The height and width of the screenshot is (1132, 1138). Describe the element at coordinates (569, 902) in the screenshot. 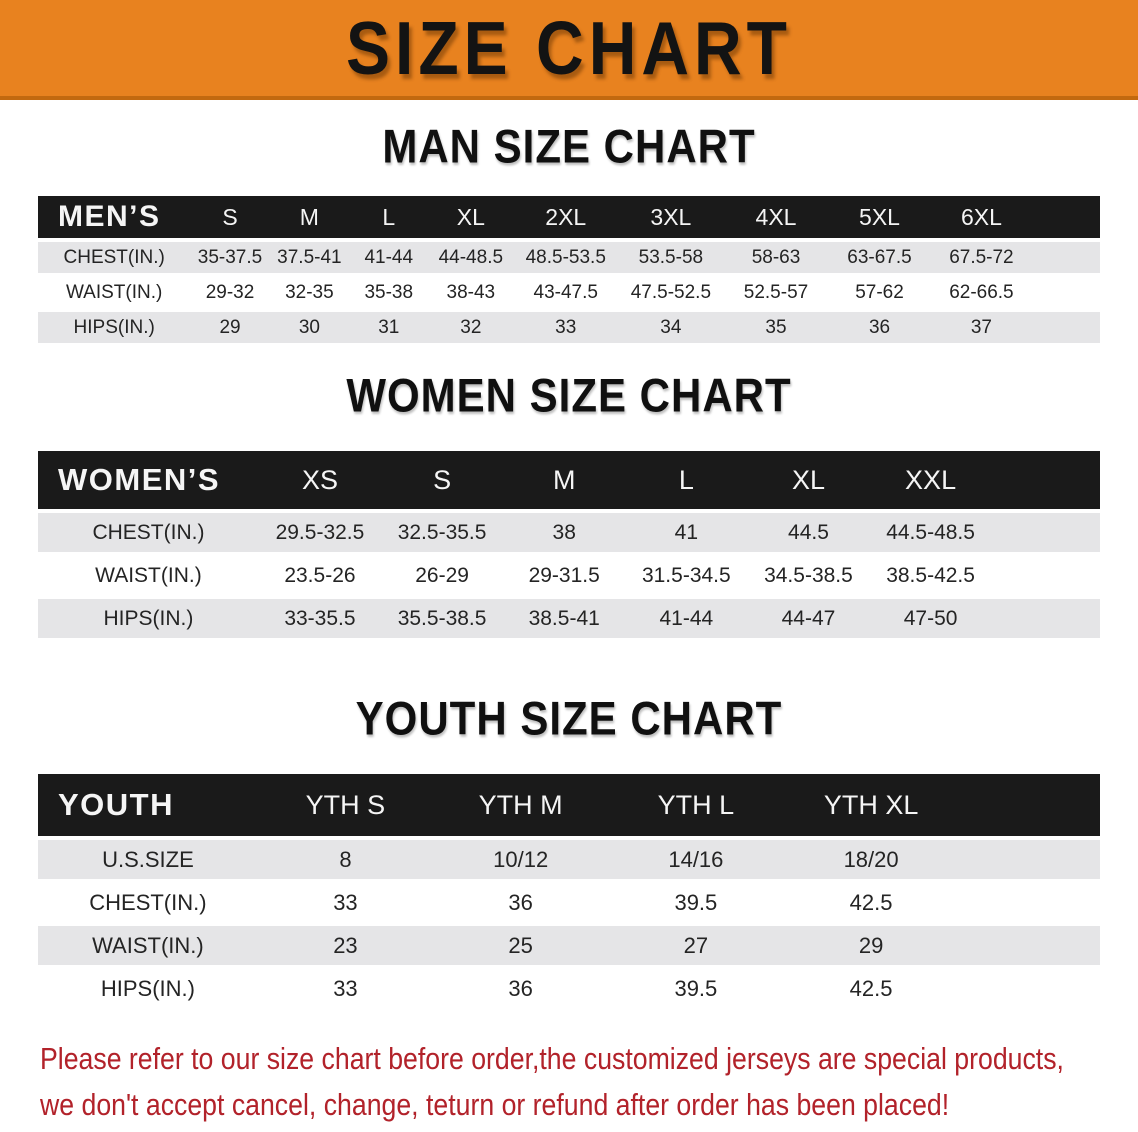

I see `table-row: CHEST(IN.) 33 36 39.5 42.5` at that location.